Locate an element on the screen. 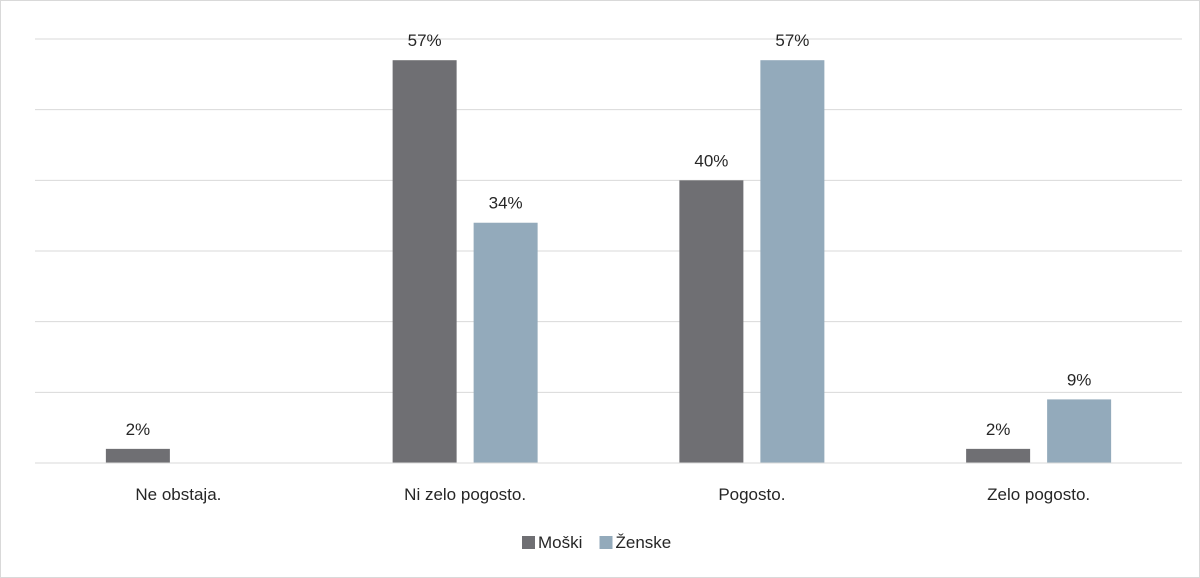 The image size is (1200, 578). x-tick-label-3: Zelo pogosto. is located at coordinates (1038, 494).